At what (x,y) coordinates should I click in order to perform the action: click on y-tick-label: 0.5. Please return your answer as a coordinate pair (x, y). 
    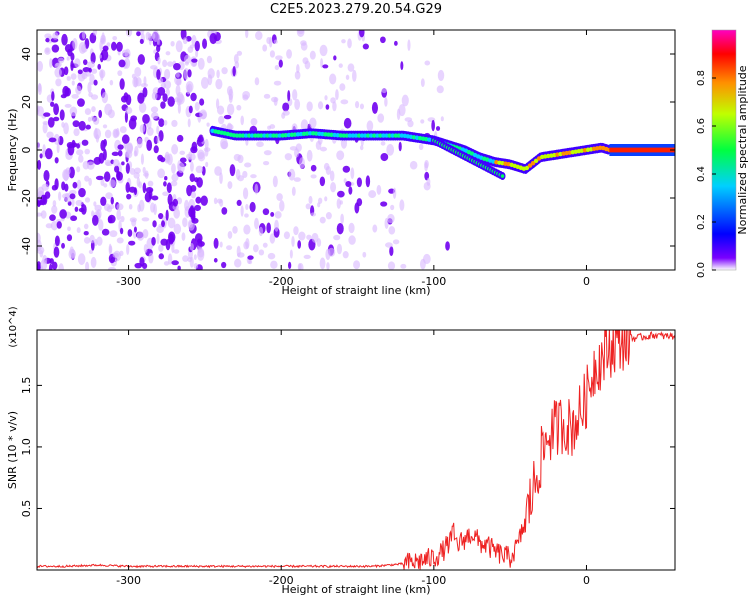
    Looking at the image, I should click on (26, 509).